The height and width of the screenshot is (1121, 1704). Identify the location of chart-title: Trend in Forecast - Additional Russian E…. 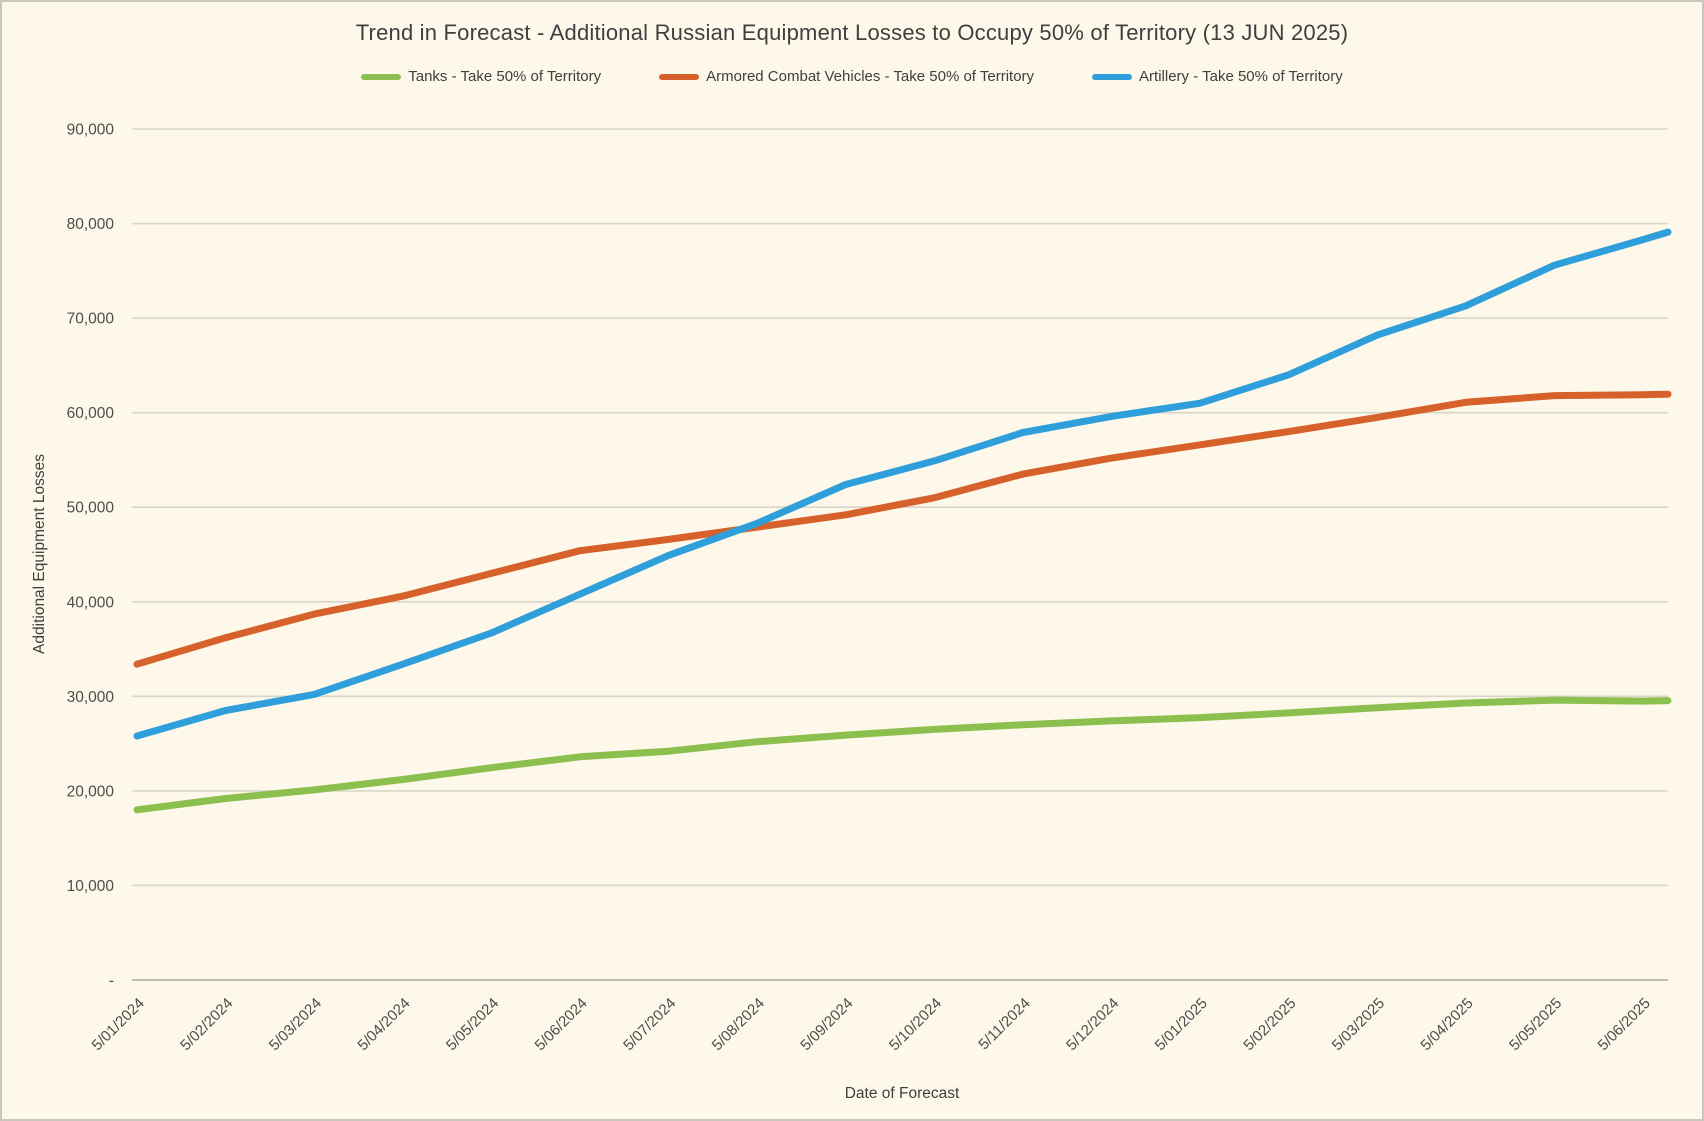
(852, 32).